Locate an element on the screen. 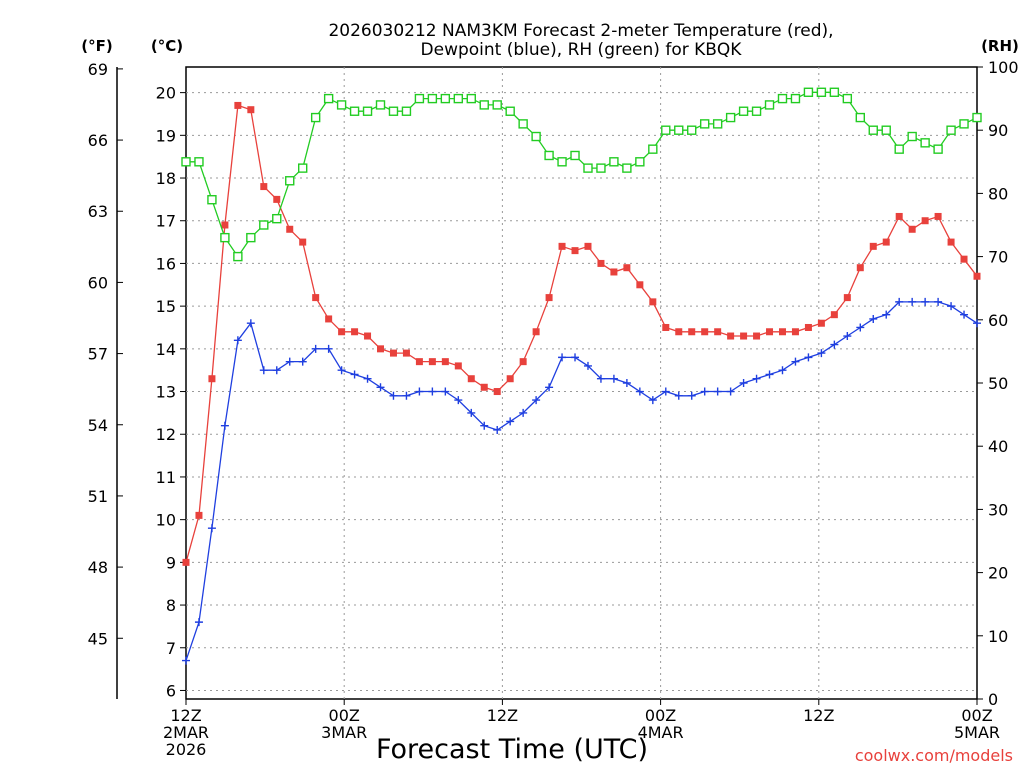  celsius-tick-label: 8 is located at coordinates (171, 605).